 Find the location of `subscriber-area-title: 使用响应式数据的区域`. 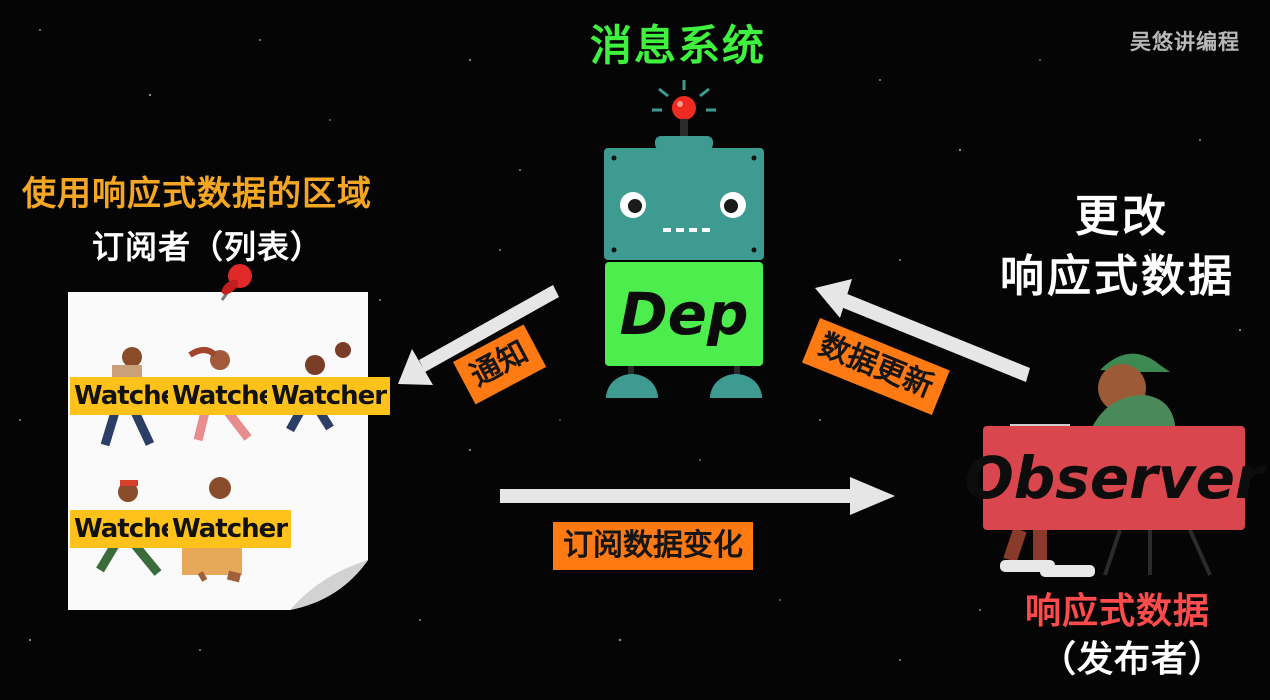

subscriber-area-title: 使用响应式数据的区域 is located at coordinates (197, 194).